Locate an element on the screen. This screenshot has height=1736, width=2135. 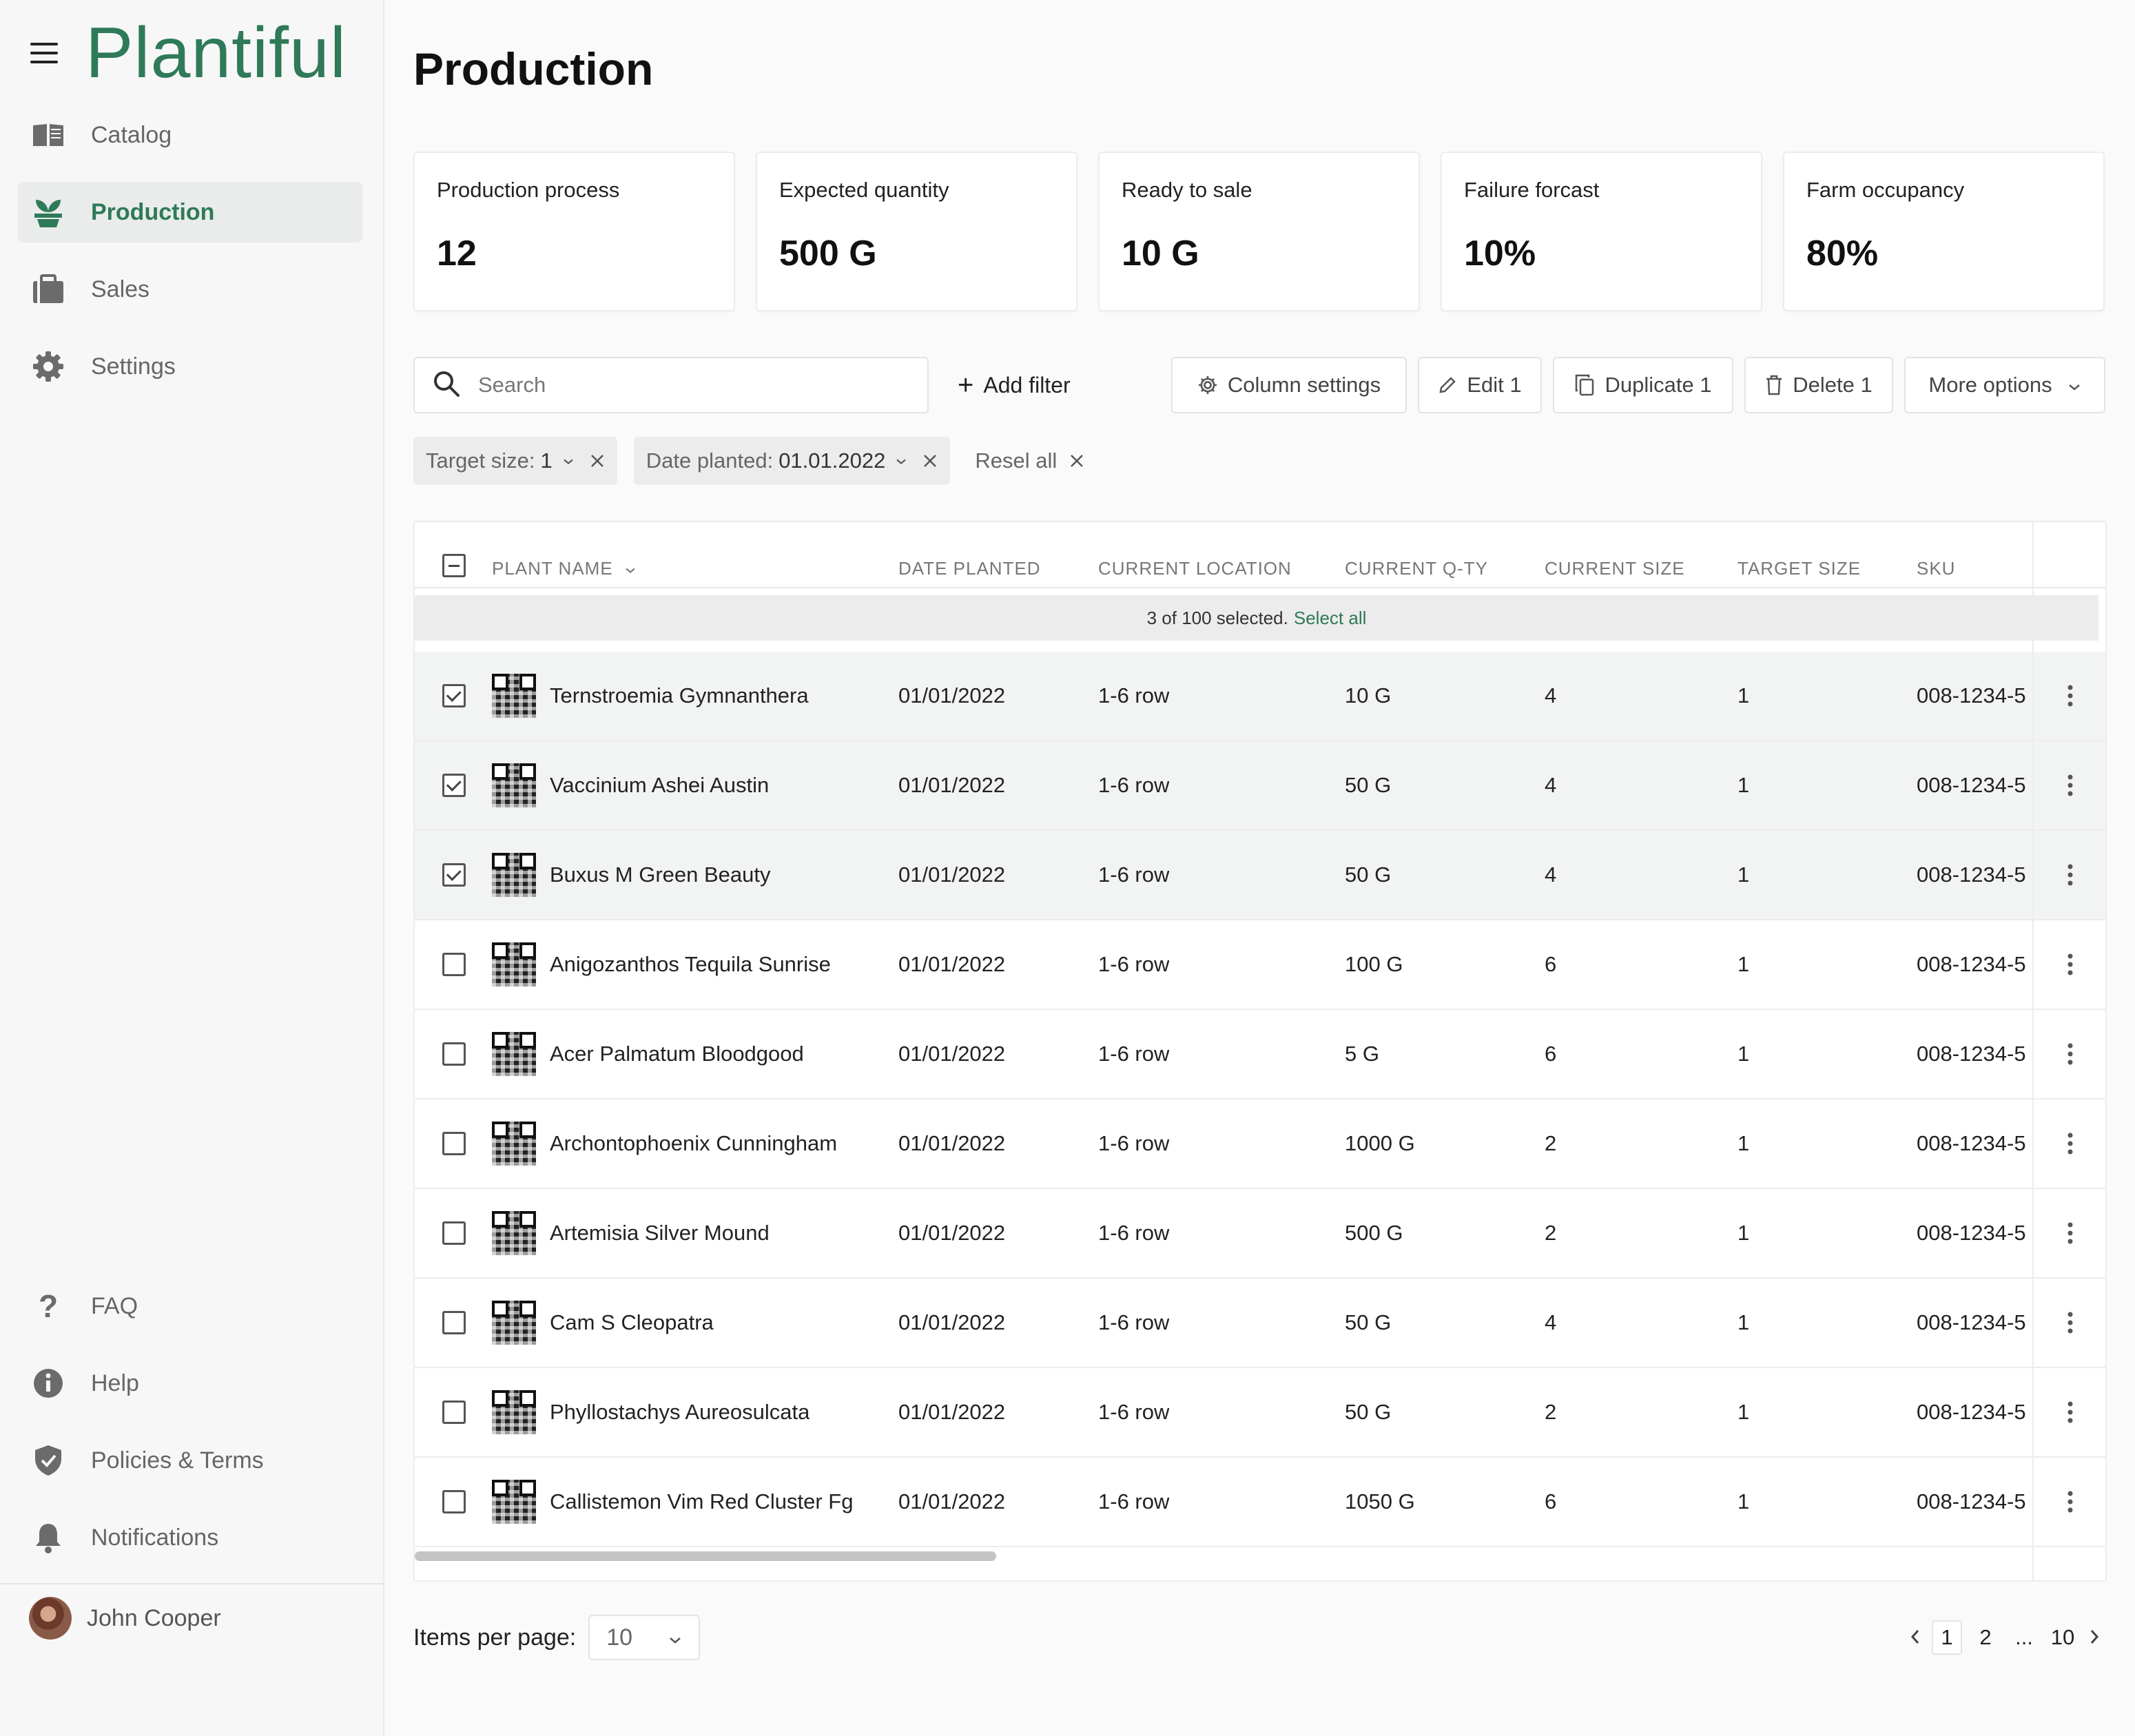
horizontal-scrollbar is located at coordinates (1256, 1556).